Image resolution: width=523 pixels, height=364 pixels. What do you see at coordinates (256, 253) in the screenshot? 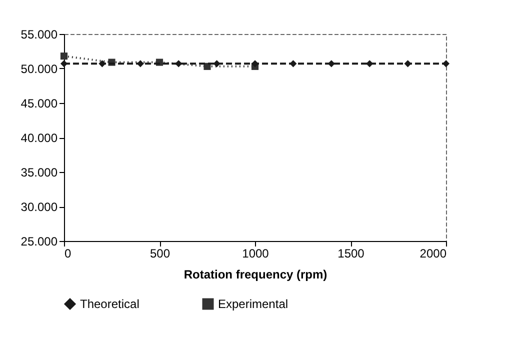
I see `x-tick-label: 1000` at bounding box center [256, 253].